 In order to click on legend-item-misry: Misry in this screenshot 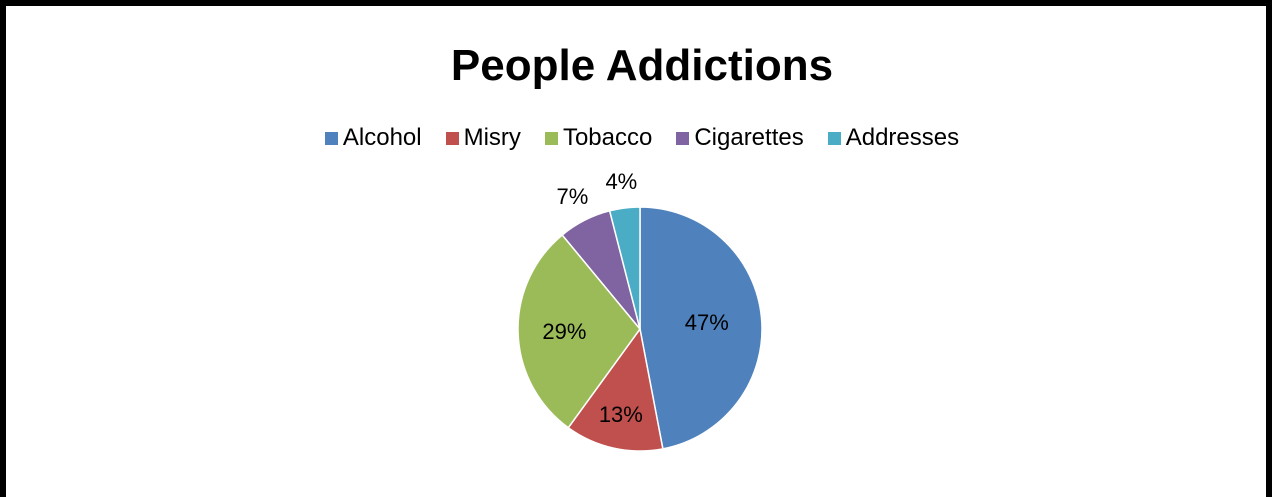, I will do `click(483, 138)`.